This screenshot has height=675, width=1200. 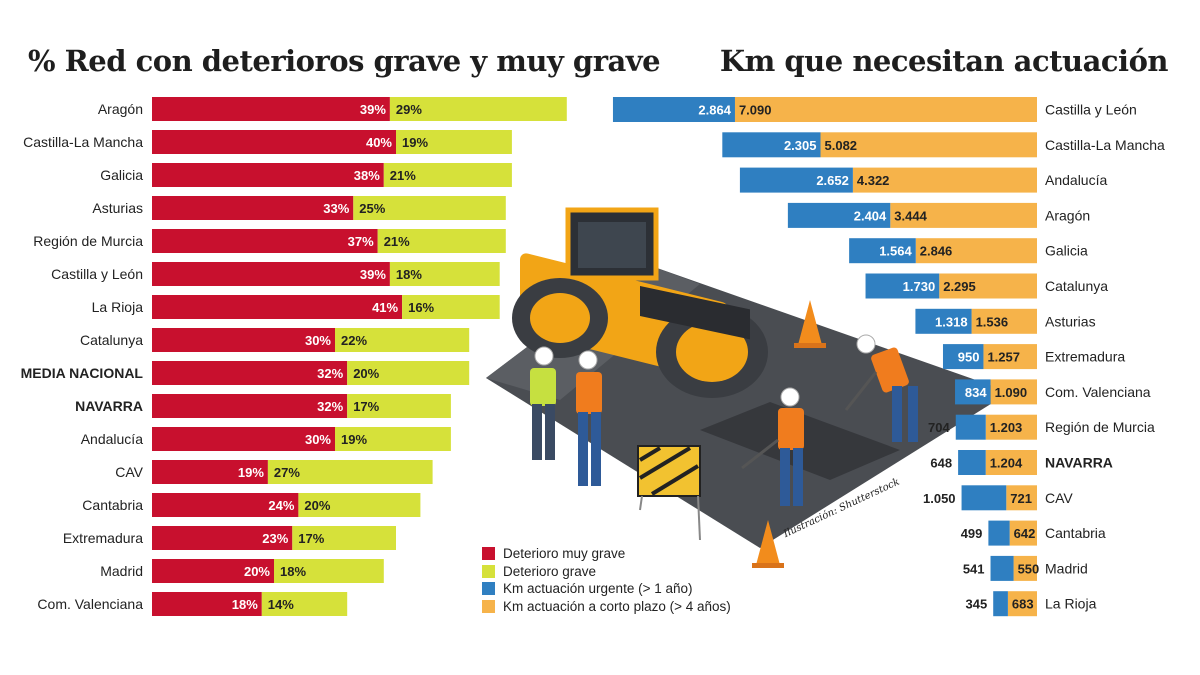 What do you see at coordinates (974, 568) in the screenshot?
I see `data-label-urgente: 541` at bounding box center [974, 568].